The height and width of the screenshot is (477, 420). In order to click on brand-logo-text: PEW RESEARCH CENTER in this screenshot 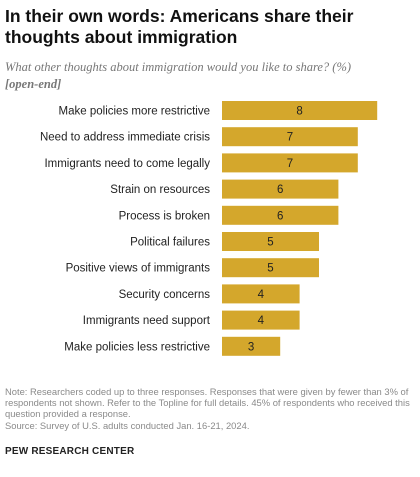, I will do `click(70, 451)`.